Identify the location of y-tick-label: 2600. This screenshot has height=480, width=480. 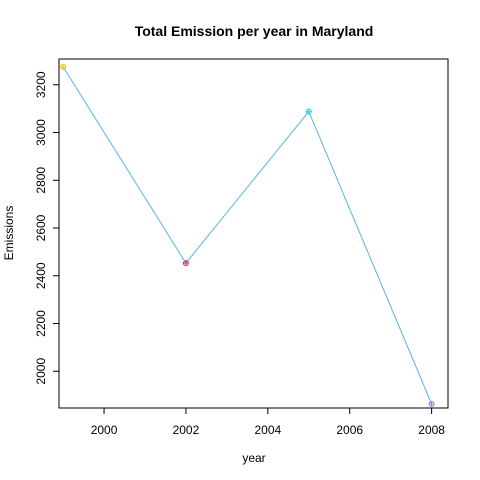
(41, 227).